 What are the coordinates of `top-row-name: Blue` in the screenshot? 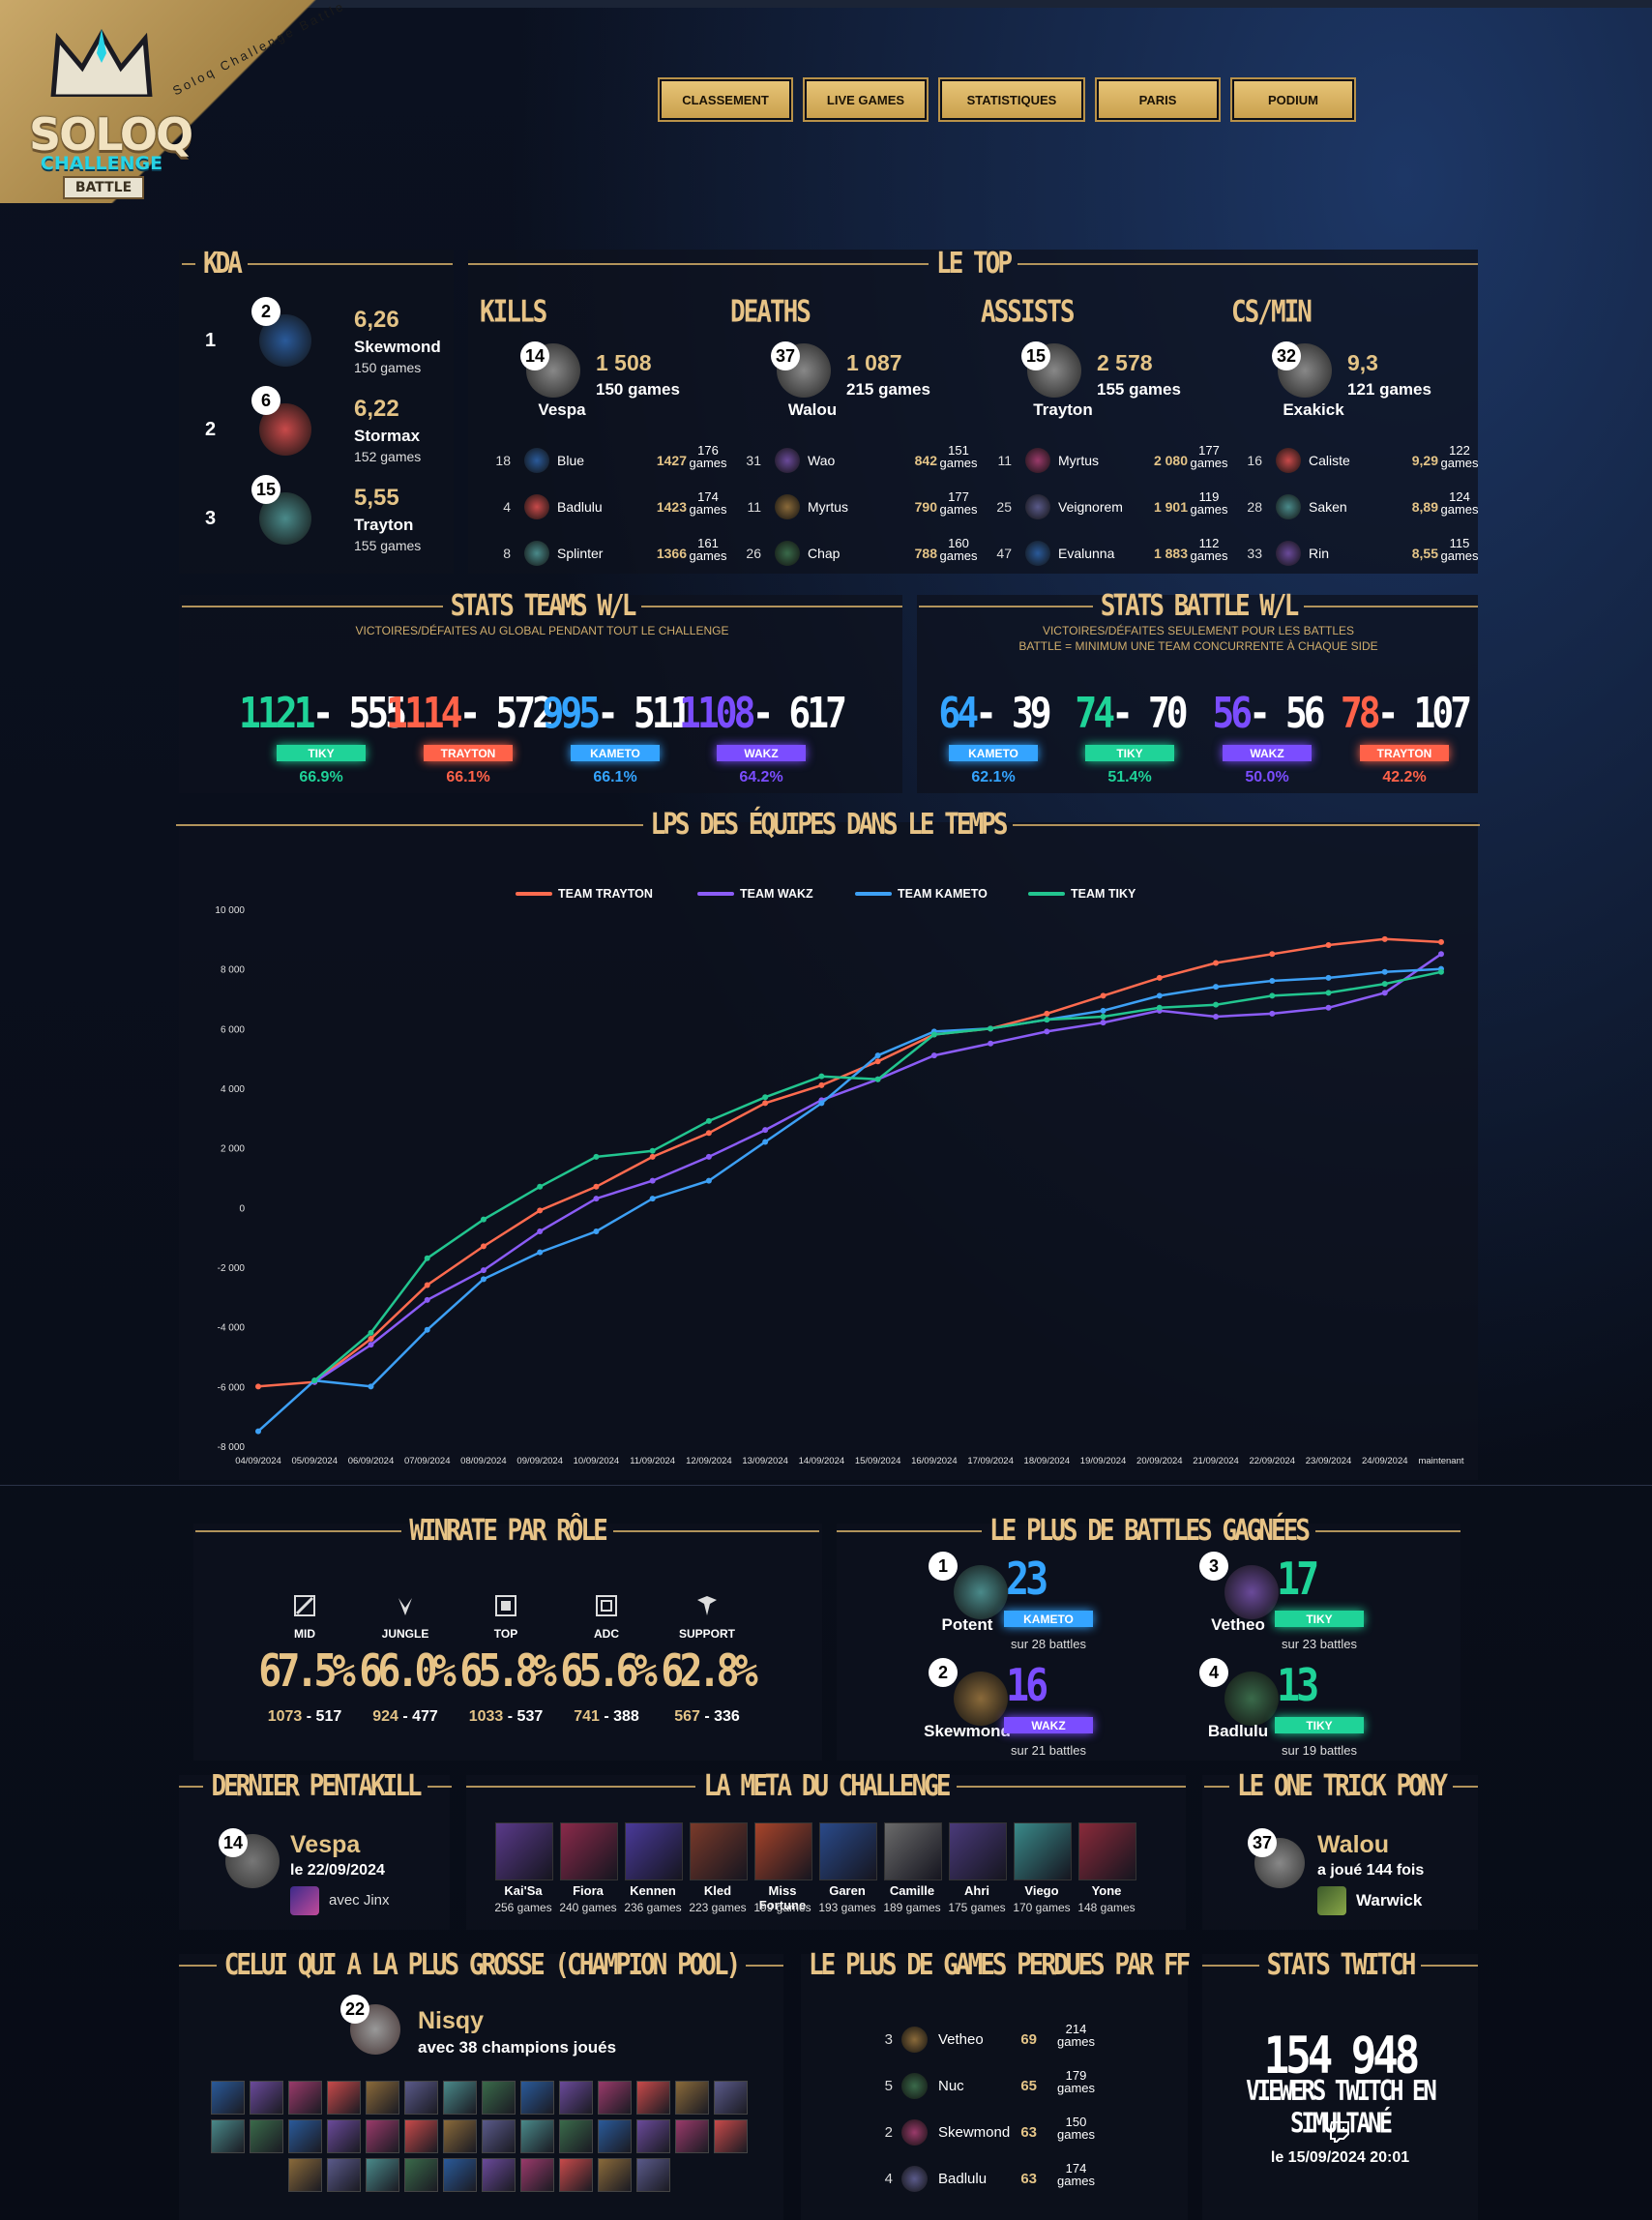 It's located at (571, 460).